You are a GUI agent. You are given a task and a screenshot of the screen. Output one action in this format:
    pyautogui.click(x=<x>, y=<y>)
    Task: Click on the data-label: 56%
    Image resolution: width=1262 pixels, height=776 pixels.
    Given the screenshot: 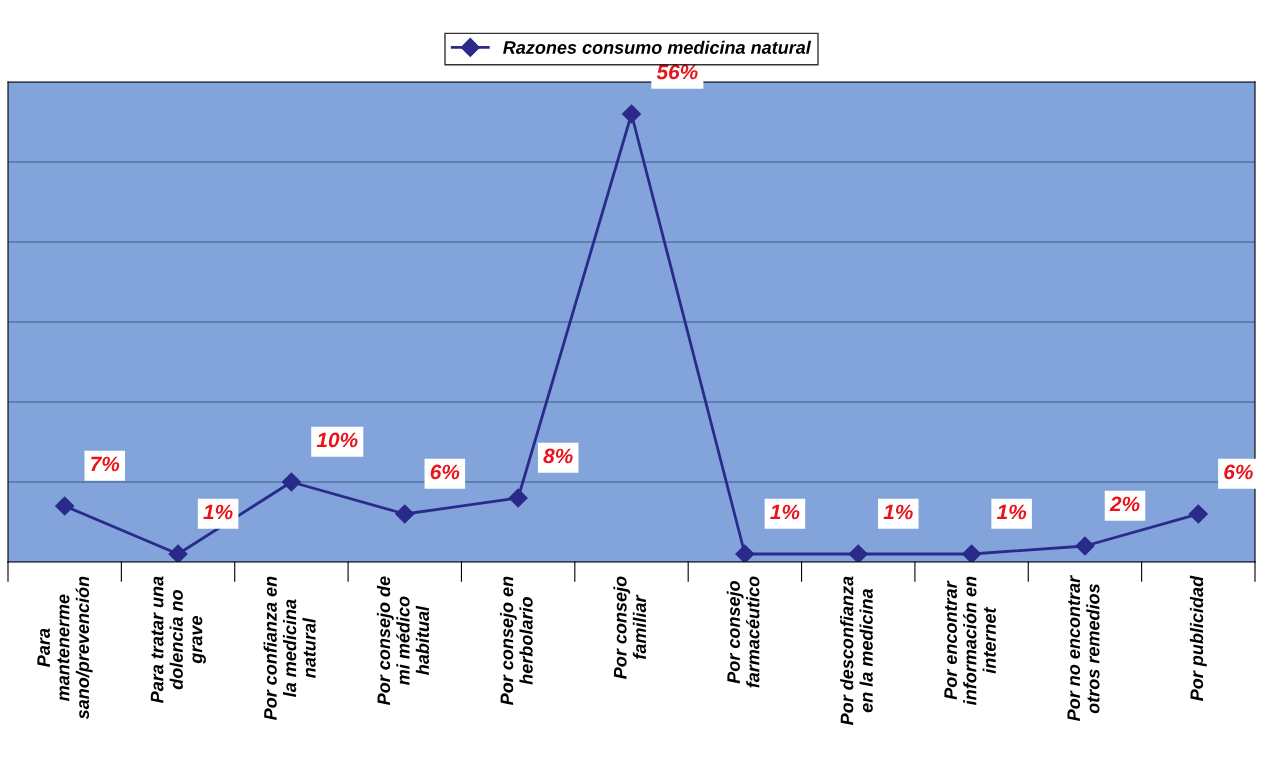 What is the action you would take?
    pyautogui.click(x=677, y=72)
    